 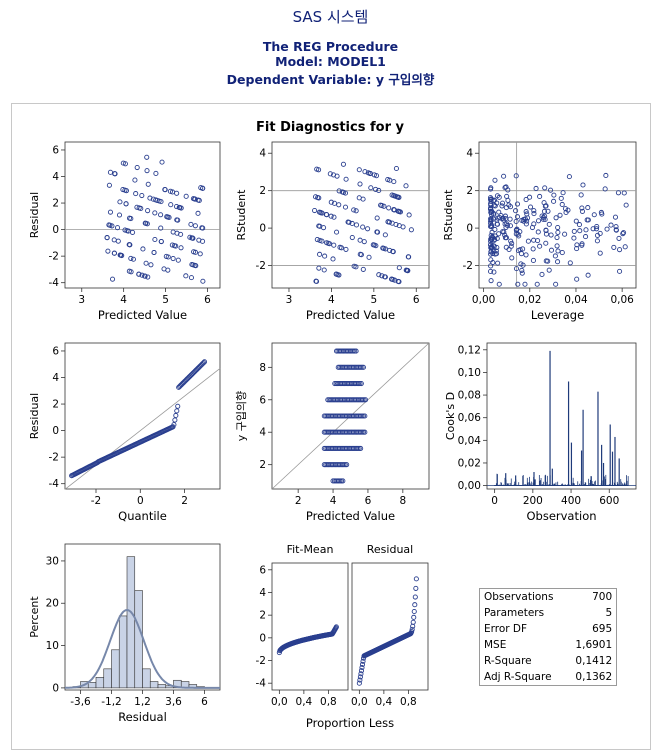 I want to click on x-axis-label: Predicted Value, so click(x=142, y=315).